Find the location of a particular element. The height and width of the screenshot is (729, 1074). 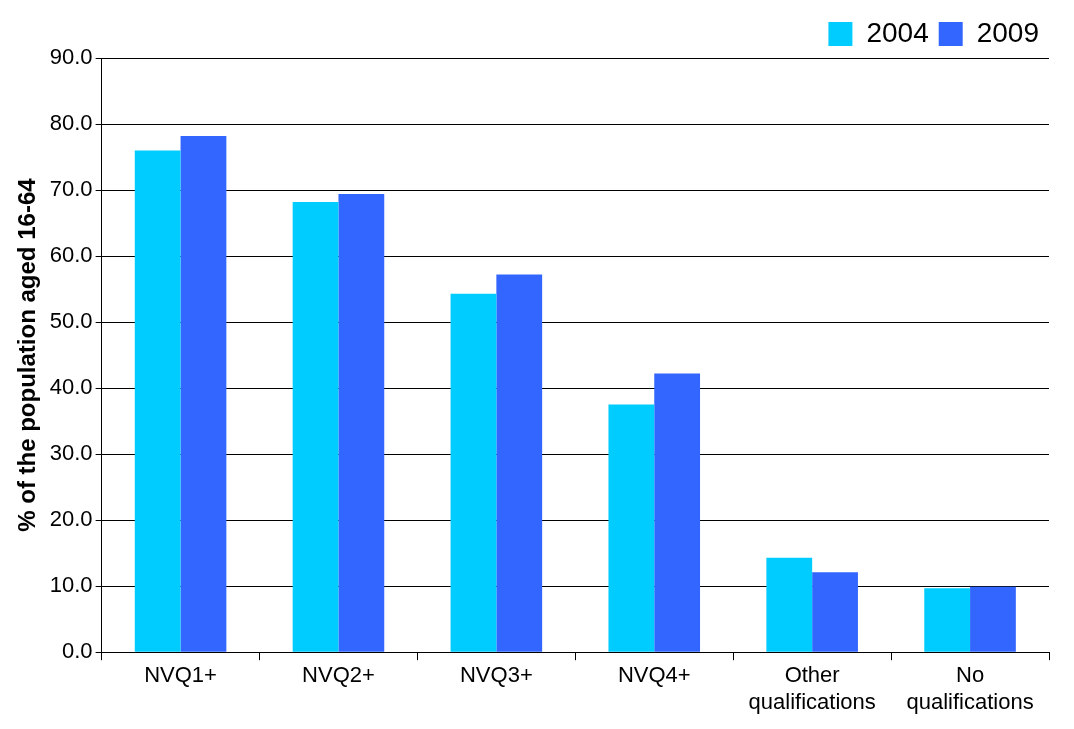

x-tick-label: NVQ1+ is located at coordinates (180, 675).